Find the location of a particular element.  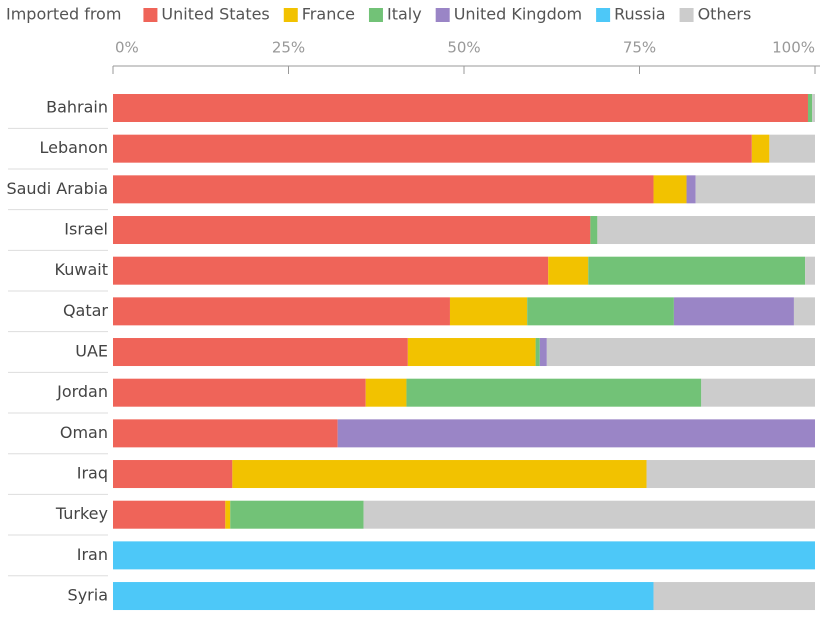

category-label: Qatar is located at coordinates (85, 310).